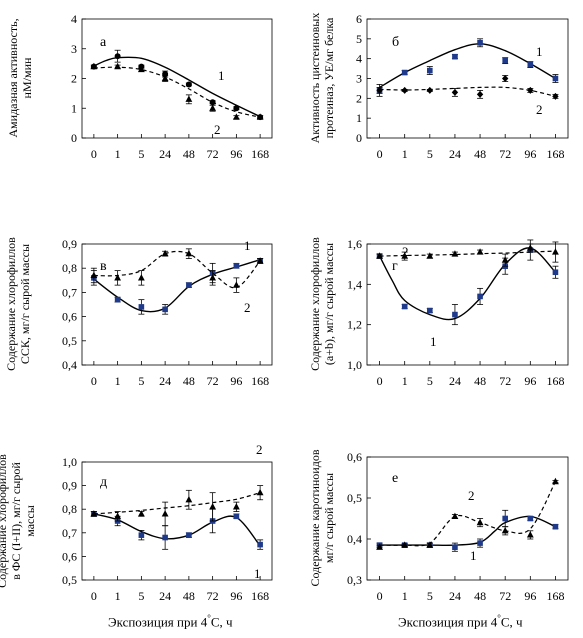 Image resolution: width=583 pixels, height=638 pixels. What do you see at coordinates (69, 509) in the screenshot?
I see `y-tick-label: 0,8` at bounding box center [69, 509].